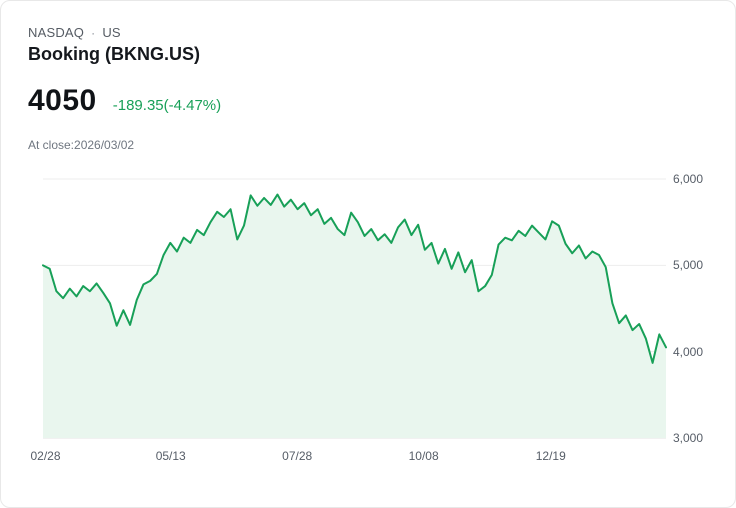  Describe the element at coordinates (297, 456) in the screenshot. I see `x-tick-label: 07/28` at that location.